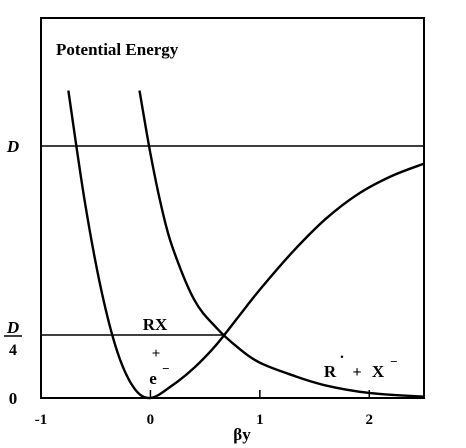  What do you see at coordinates (330, 371) in the screenshot?
I see `label-radical-r: R` at bounding box center [330, 371].